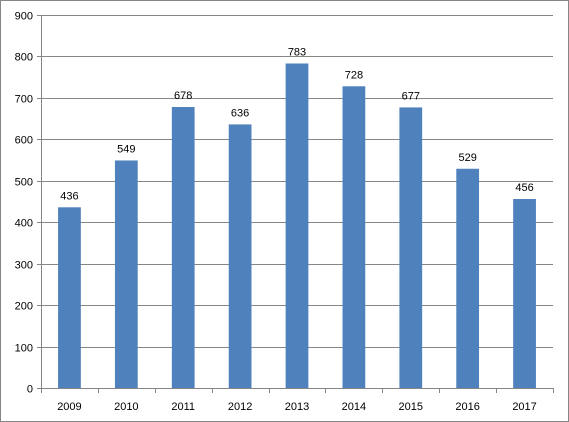 The image size is (569, 422). What do you see at coordinates (24, 307) in the screenshot?
I see `y-tick-label: 200` at bounding box center [24, 307].